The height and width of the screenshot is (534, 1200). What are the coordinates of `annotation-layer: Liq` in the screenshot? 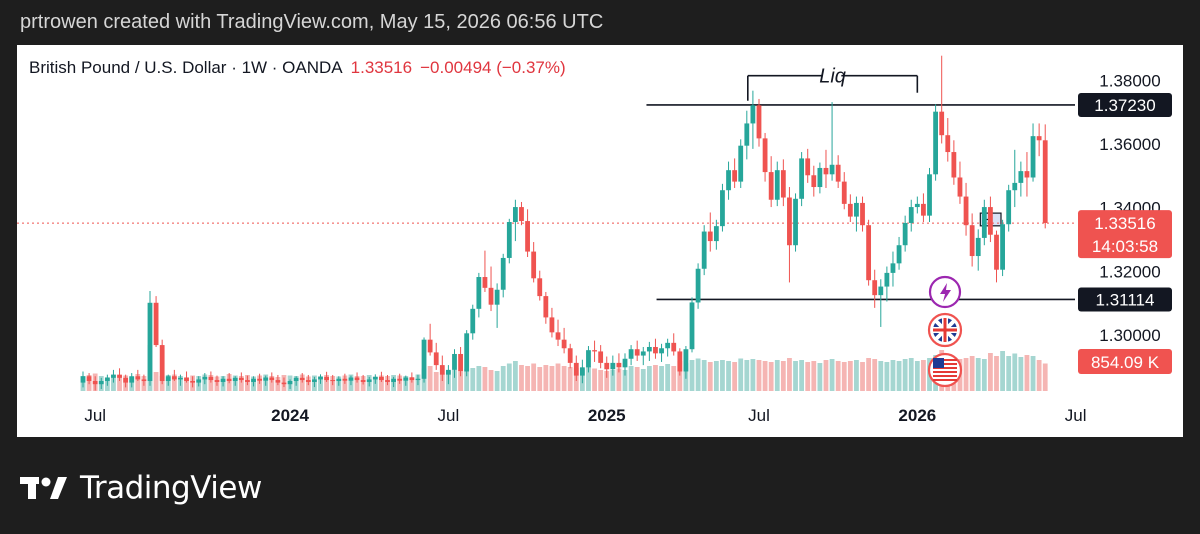 It's located at (833, 83).